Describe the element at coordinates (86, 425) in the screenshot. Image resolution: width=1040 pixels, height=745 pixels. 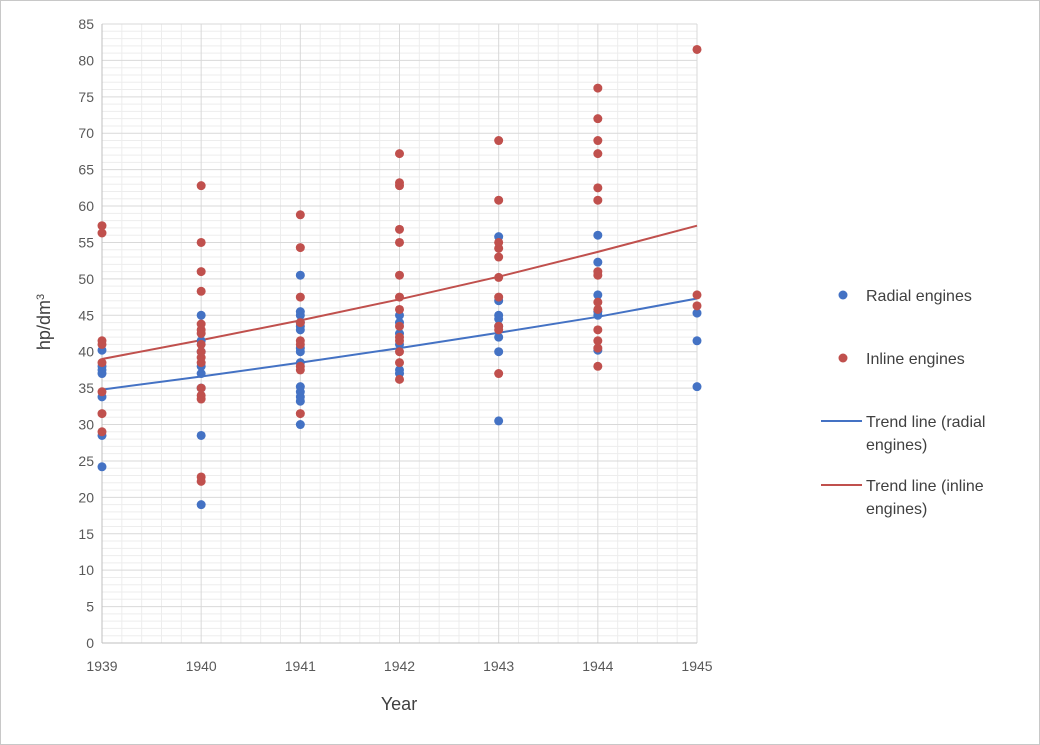
I see `y-tick-label: 30` at that location.